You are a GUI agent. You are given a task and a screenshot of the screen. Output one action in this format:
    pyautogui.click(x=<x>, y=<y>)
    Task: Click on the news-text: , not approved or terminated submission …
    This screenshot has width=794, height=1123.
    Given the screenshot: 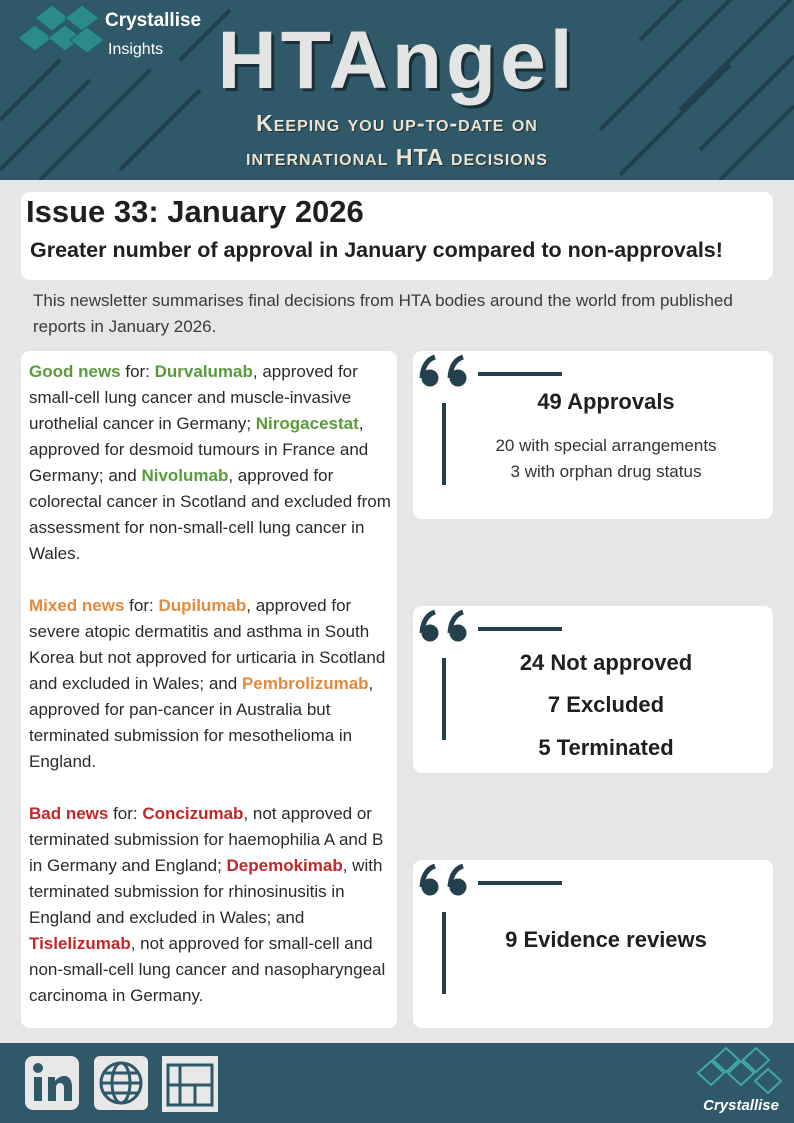 What is the action you would take?
    pyautogui.click(x=206, y=839)
    